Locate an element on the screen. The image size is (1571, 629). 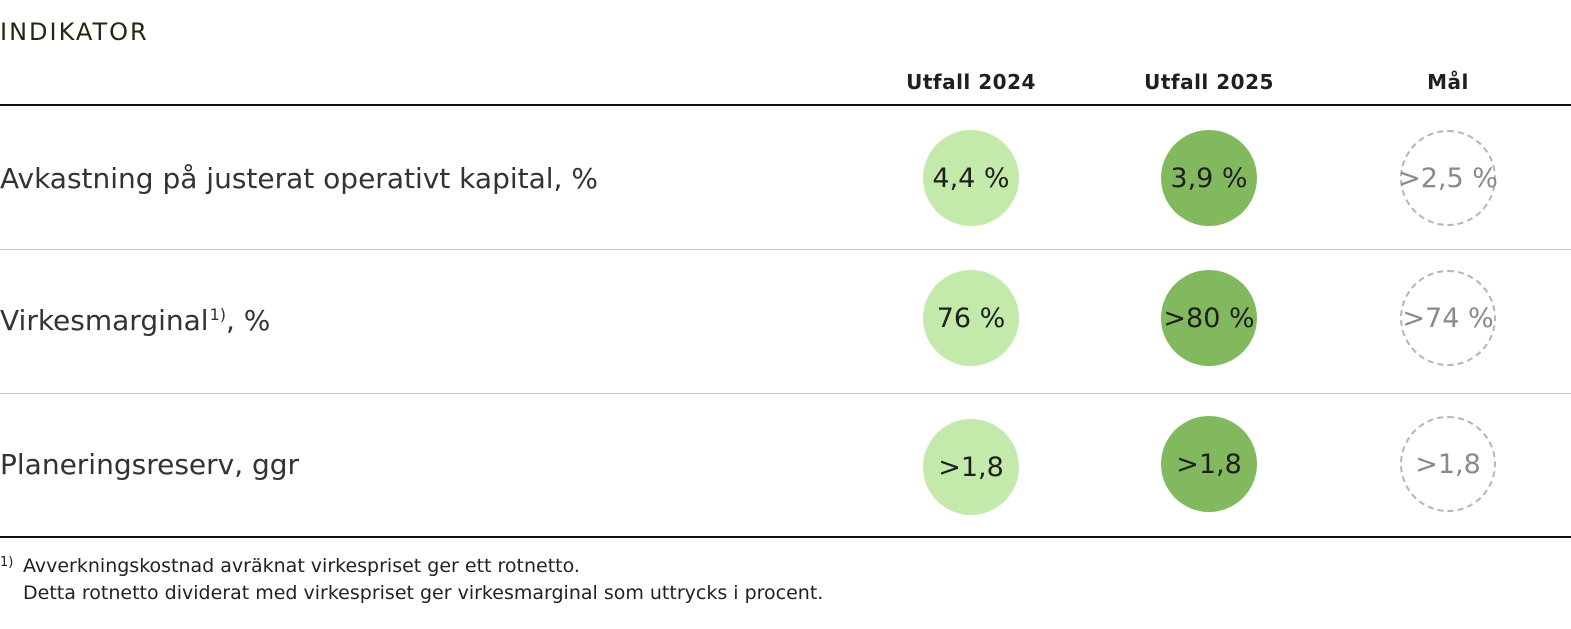
column-header-goal: Mål is located at coordinates (1448, 82).